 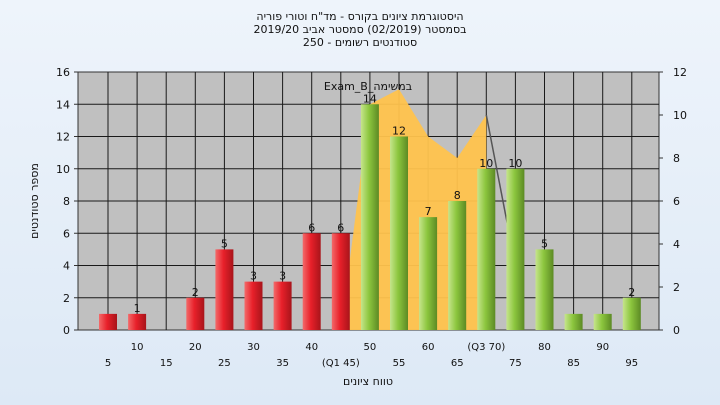 I want to click on x-tick-label: 30, so click(x=253, y=347).